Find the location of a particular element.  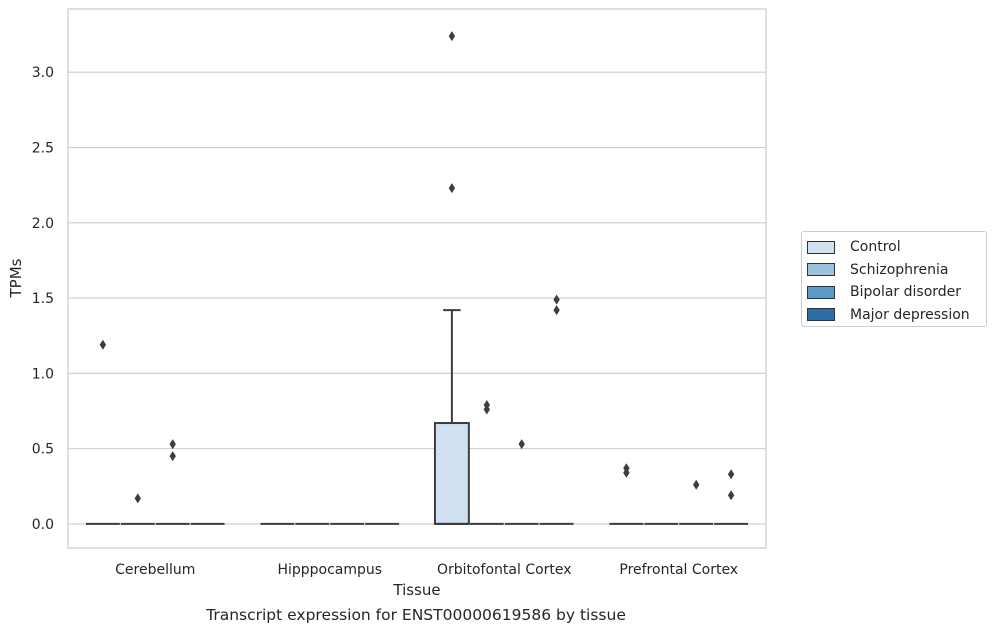

x-tick-label: Hipppocampus is located at coordinates (329, 570).